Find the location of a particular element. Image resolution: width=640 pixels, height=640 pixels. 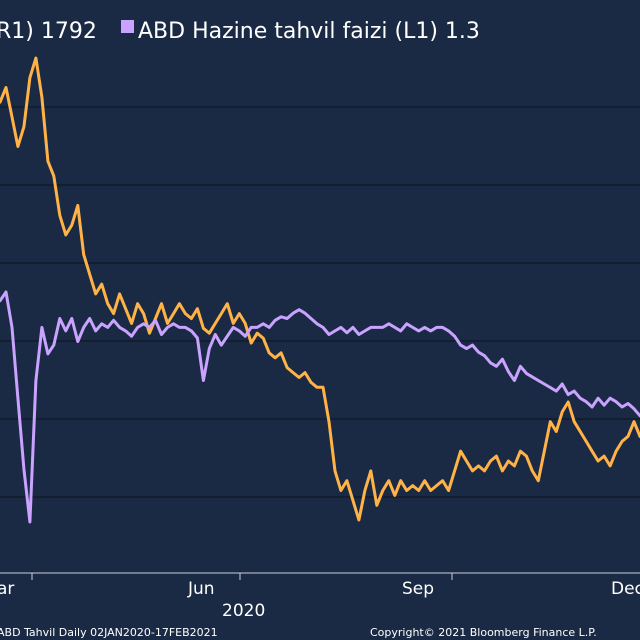

x-tick-label-jun: Jun is located at coordinates (201, 589).